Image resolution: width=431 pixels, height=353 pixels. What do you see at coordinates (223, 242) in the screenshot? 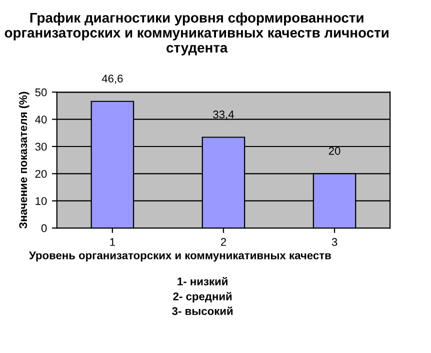
I see `x-tick-label: 2` at bounding box center [223, 242].